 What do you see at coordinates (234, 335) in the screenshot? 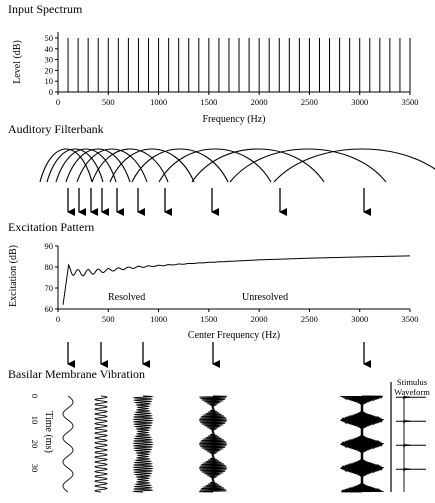
I see `excitation-xlabel: Center Frequency (Hz)` at bounding box center [234, 335].